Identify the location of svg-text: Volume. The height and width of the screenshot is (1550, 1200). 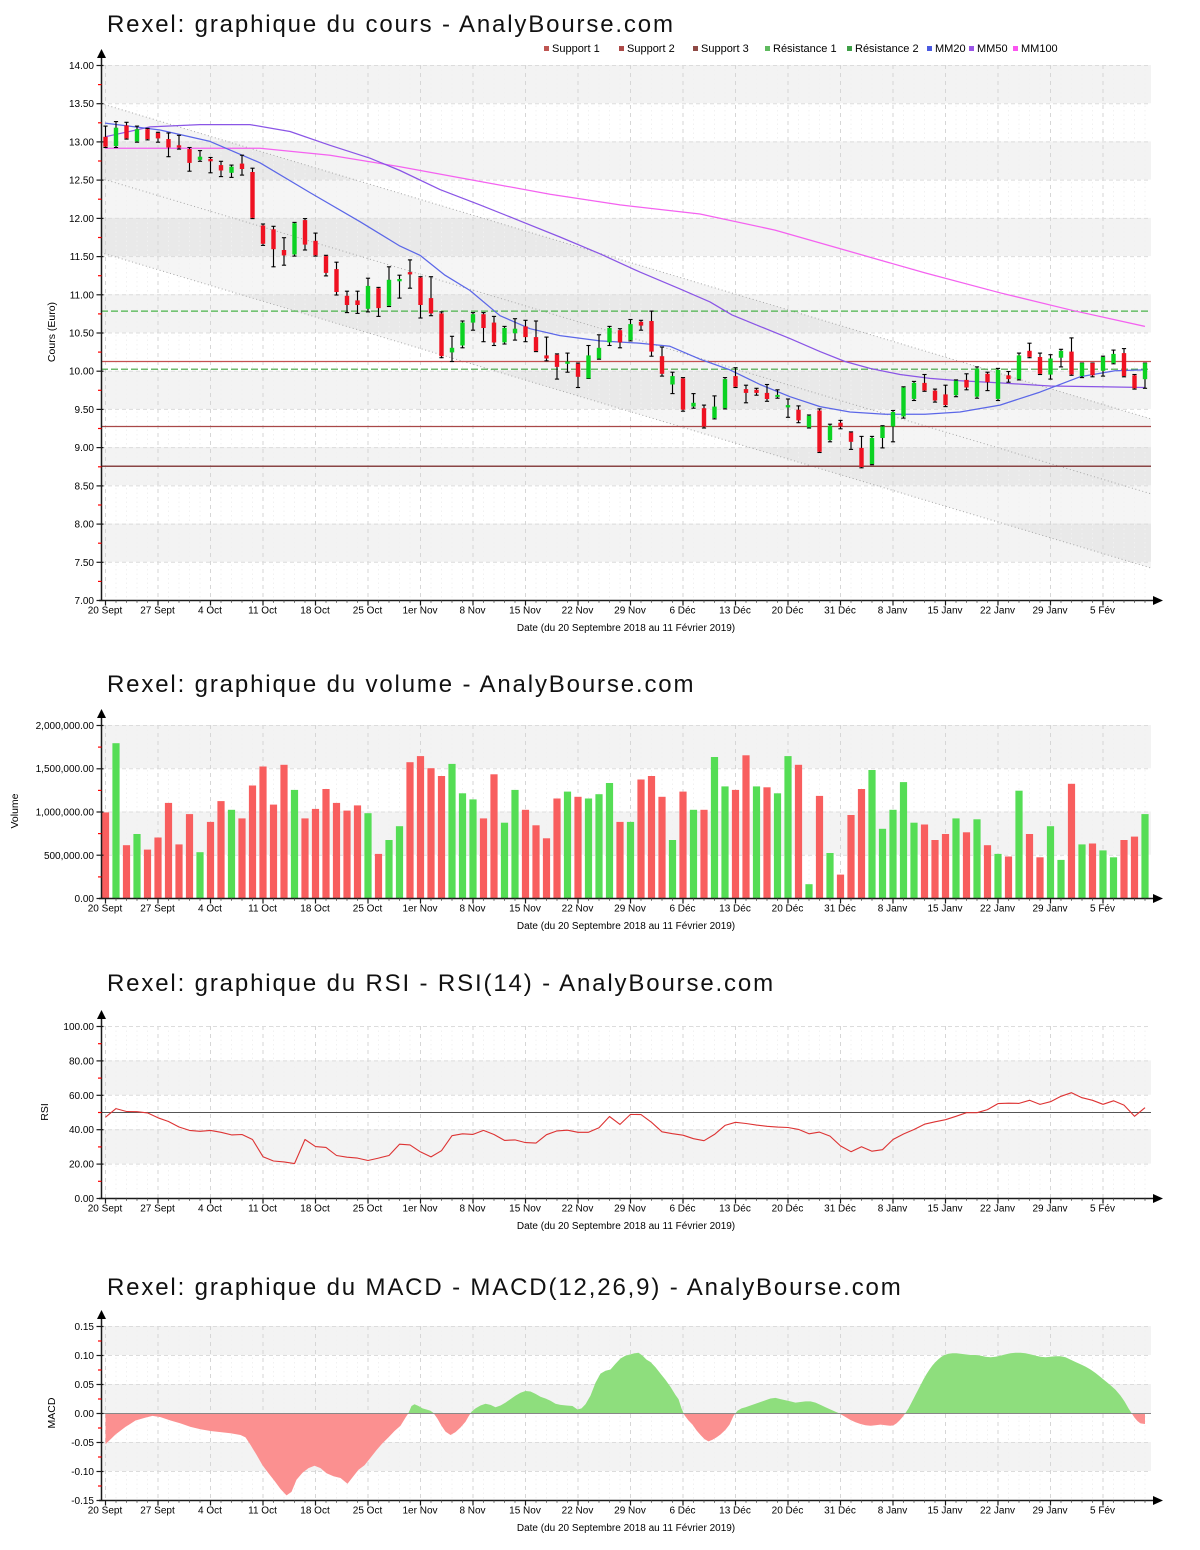
(15, 810).